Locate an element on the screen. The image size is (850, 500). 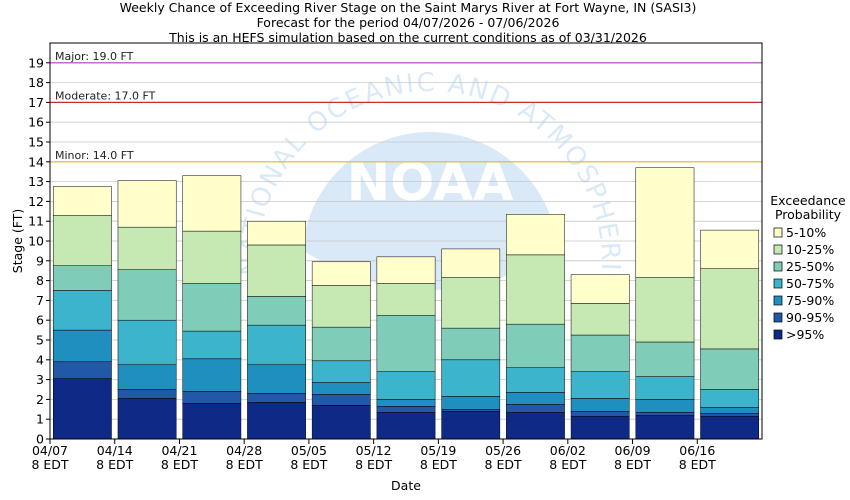
x-tick-date: 05/12 is located at coordinates (374, 450).